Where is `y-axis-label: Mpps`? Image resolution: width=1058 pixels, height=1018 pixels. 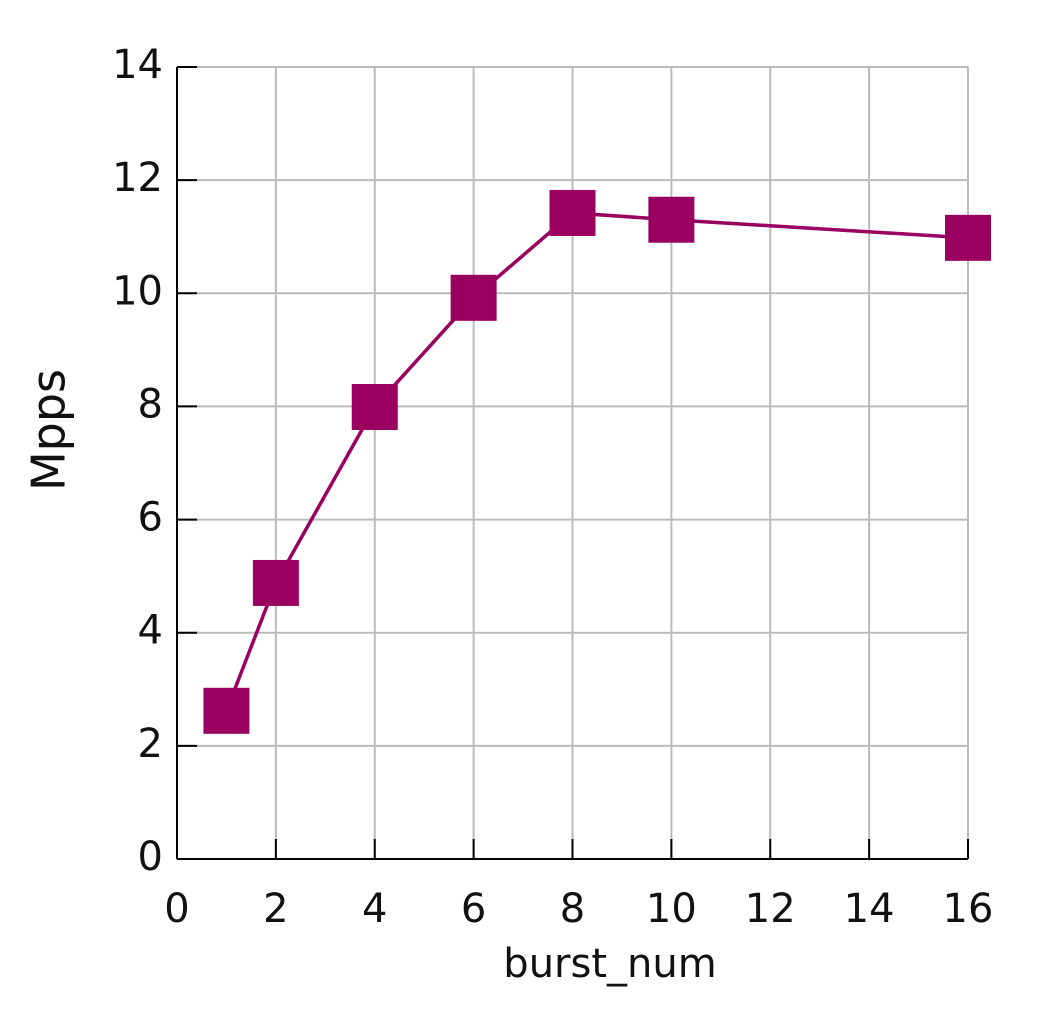
y-axis-label: Mpps is located at coordinates (49, 430).